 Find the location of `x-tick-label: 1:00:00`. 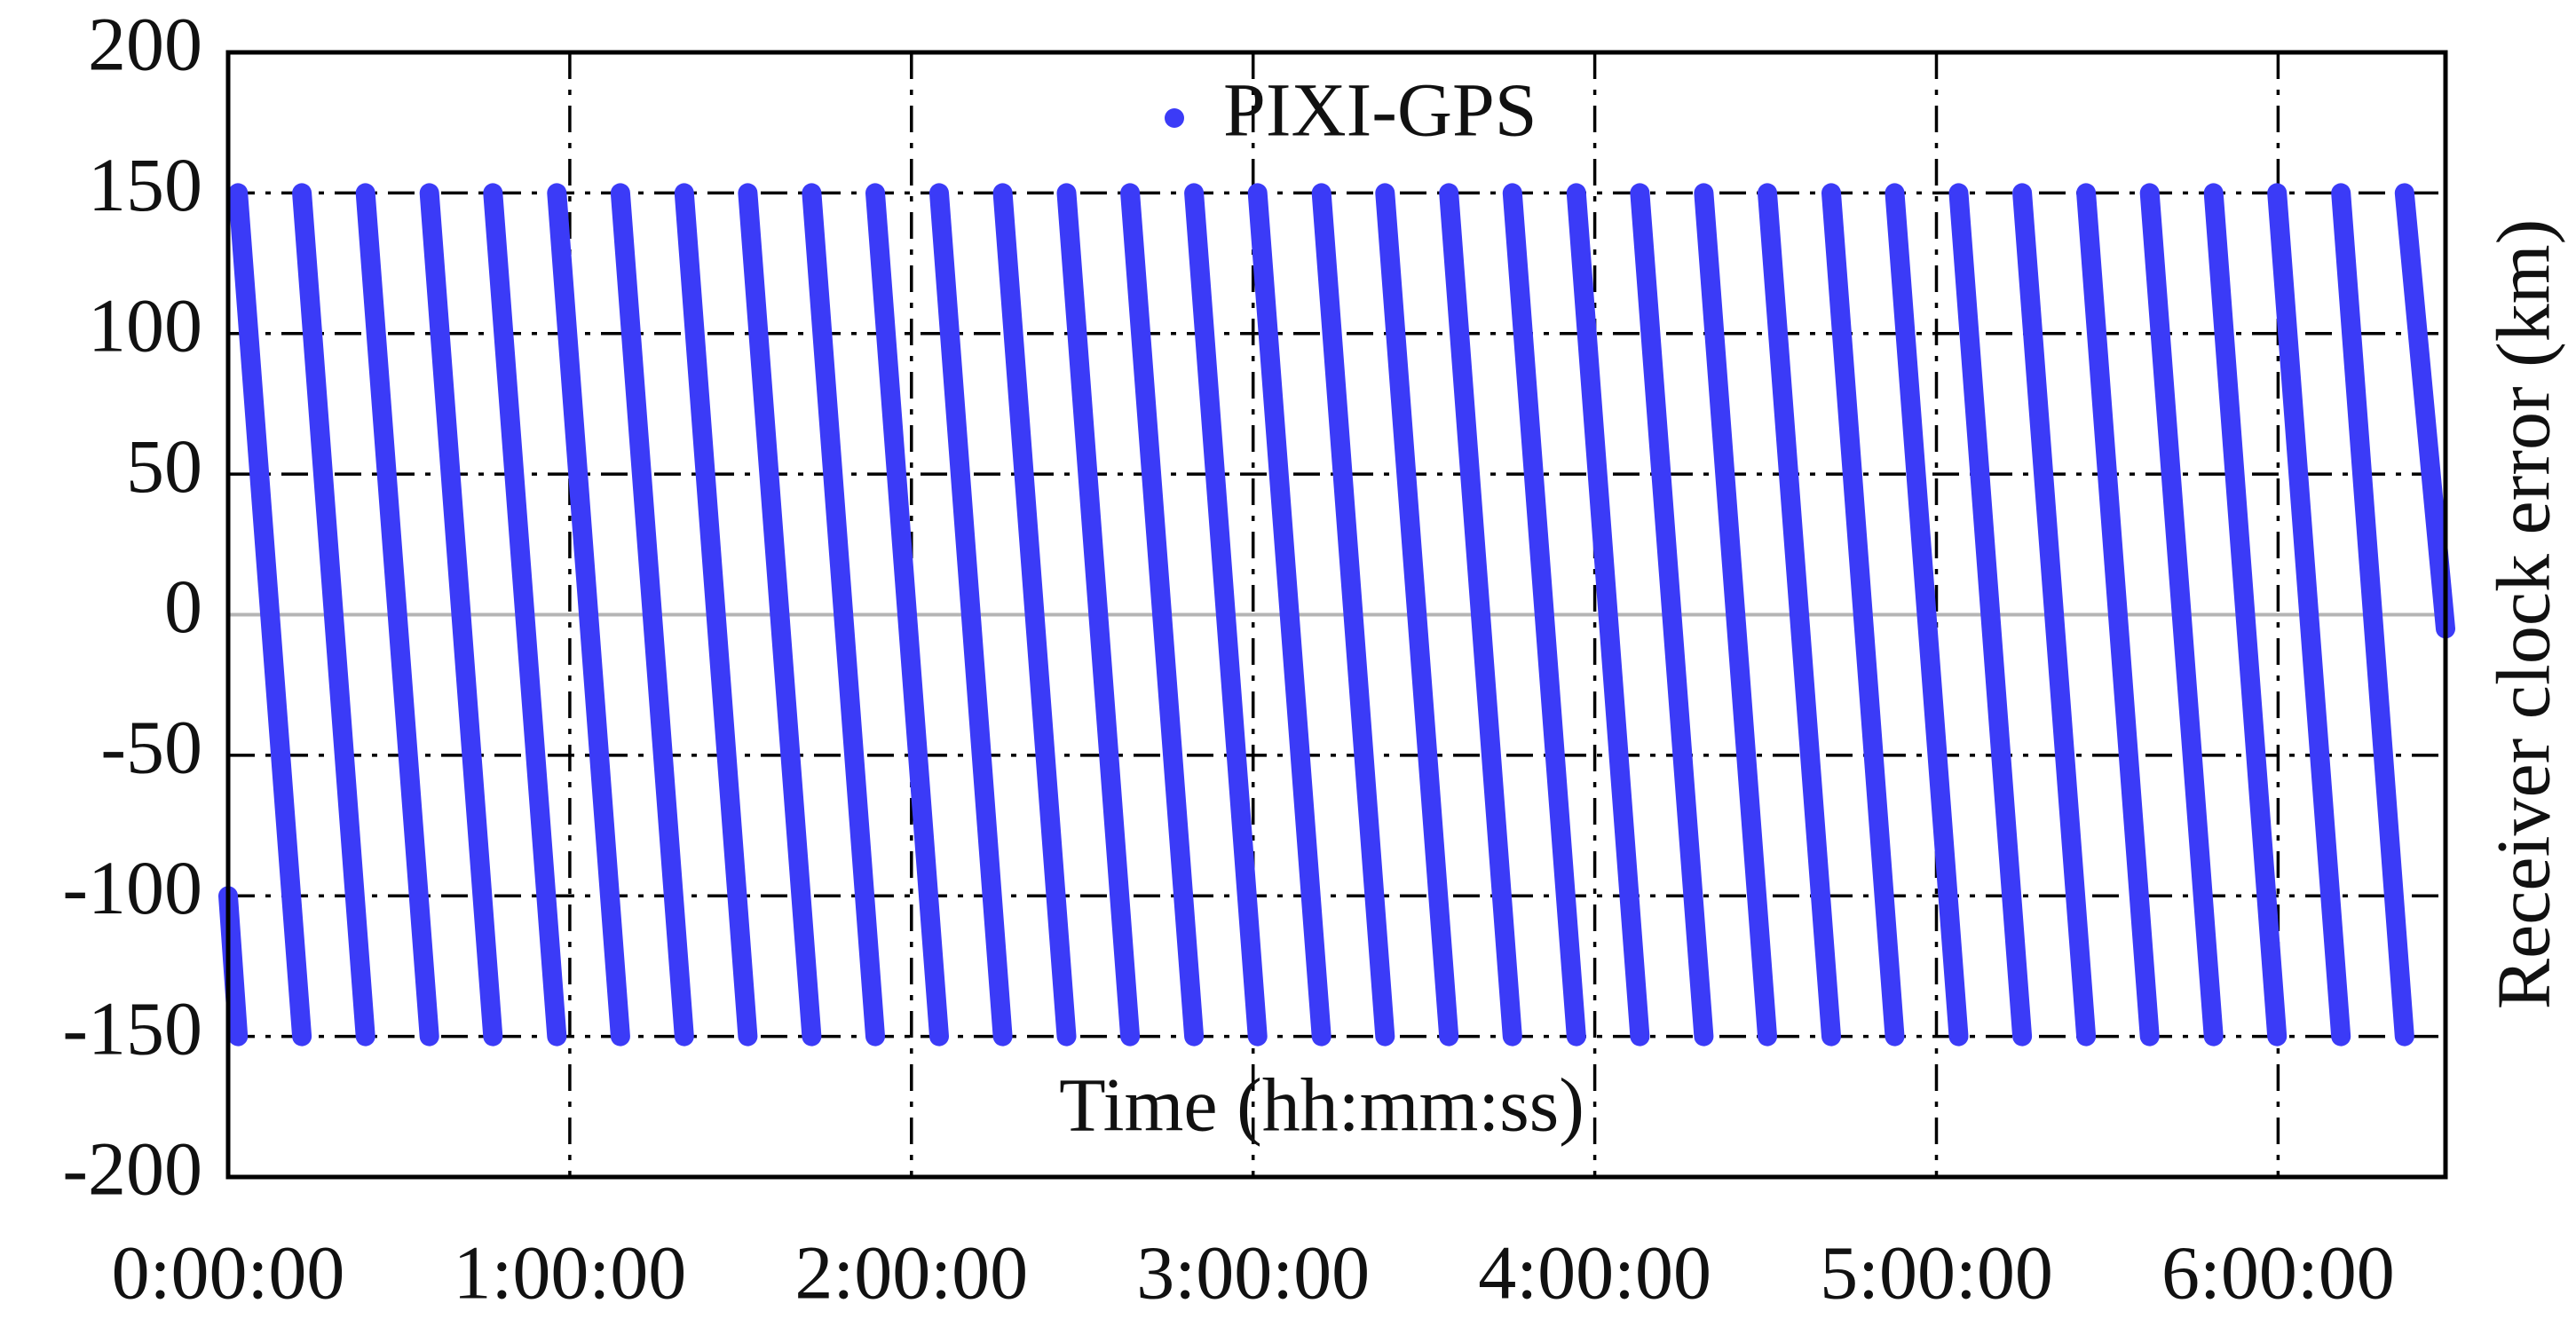

x-tick-label: 1:00:00 is located at coordinates (570, 1272).